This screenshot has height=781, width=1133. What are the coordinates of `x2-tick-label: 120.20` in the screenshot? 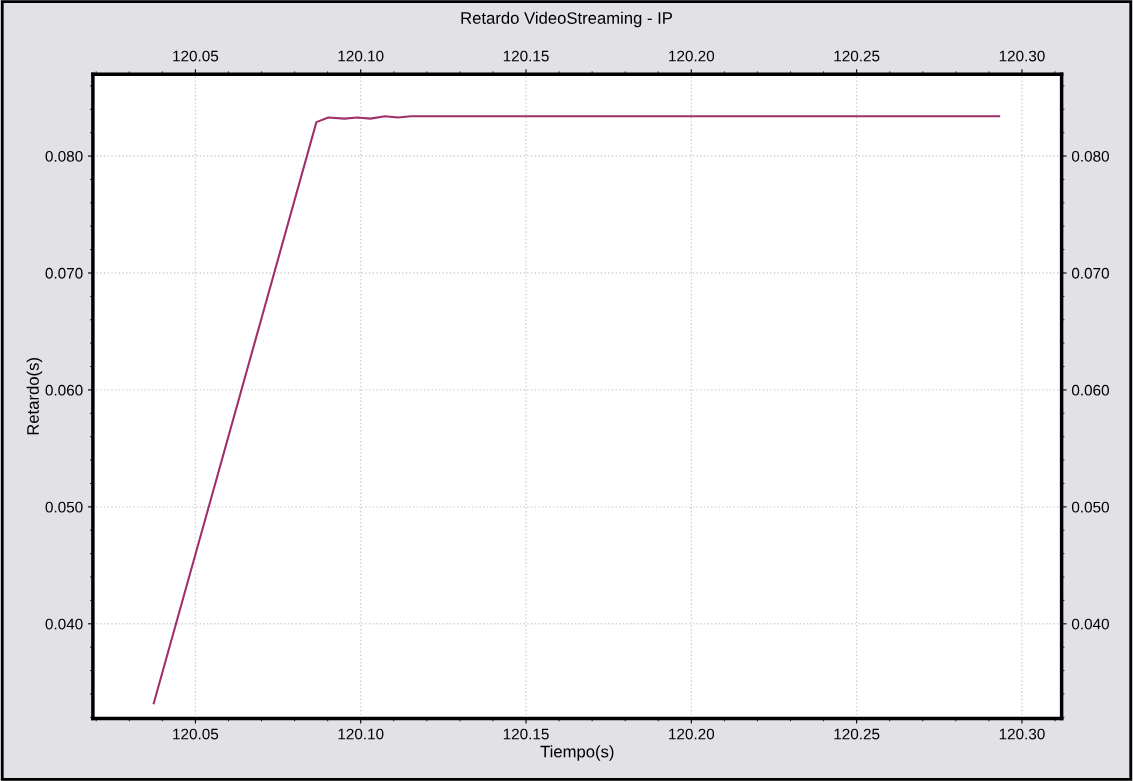 It's located at (692, 56).